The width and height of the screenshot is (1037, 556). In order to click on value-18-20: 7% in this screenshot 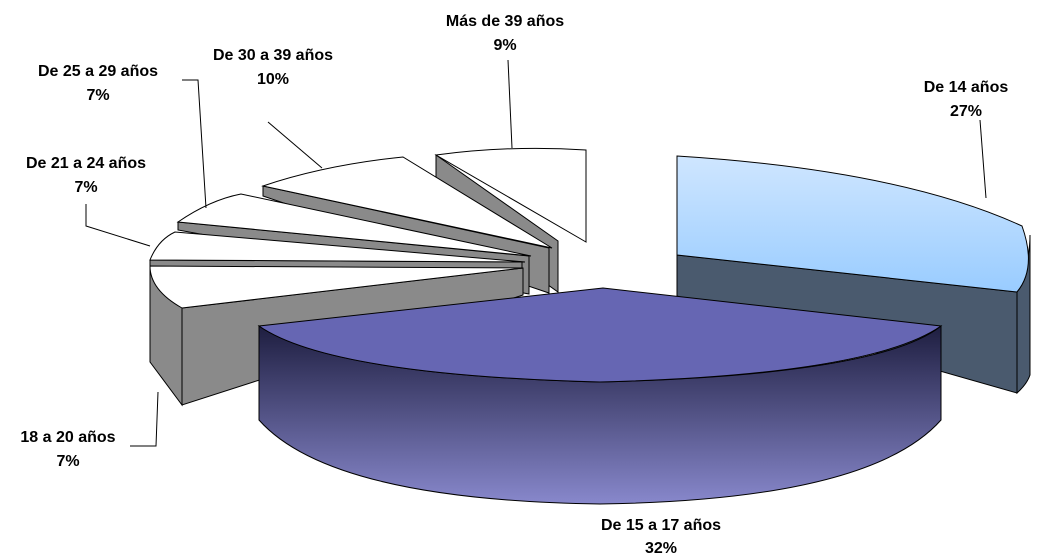, I will do `click(67, 461)`.